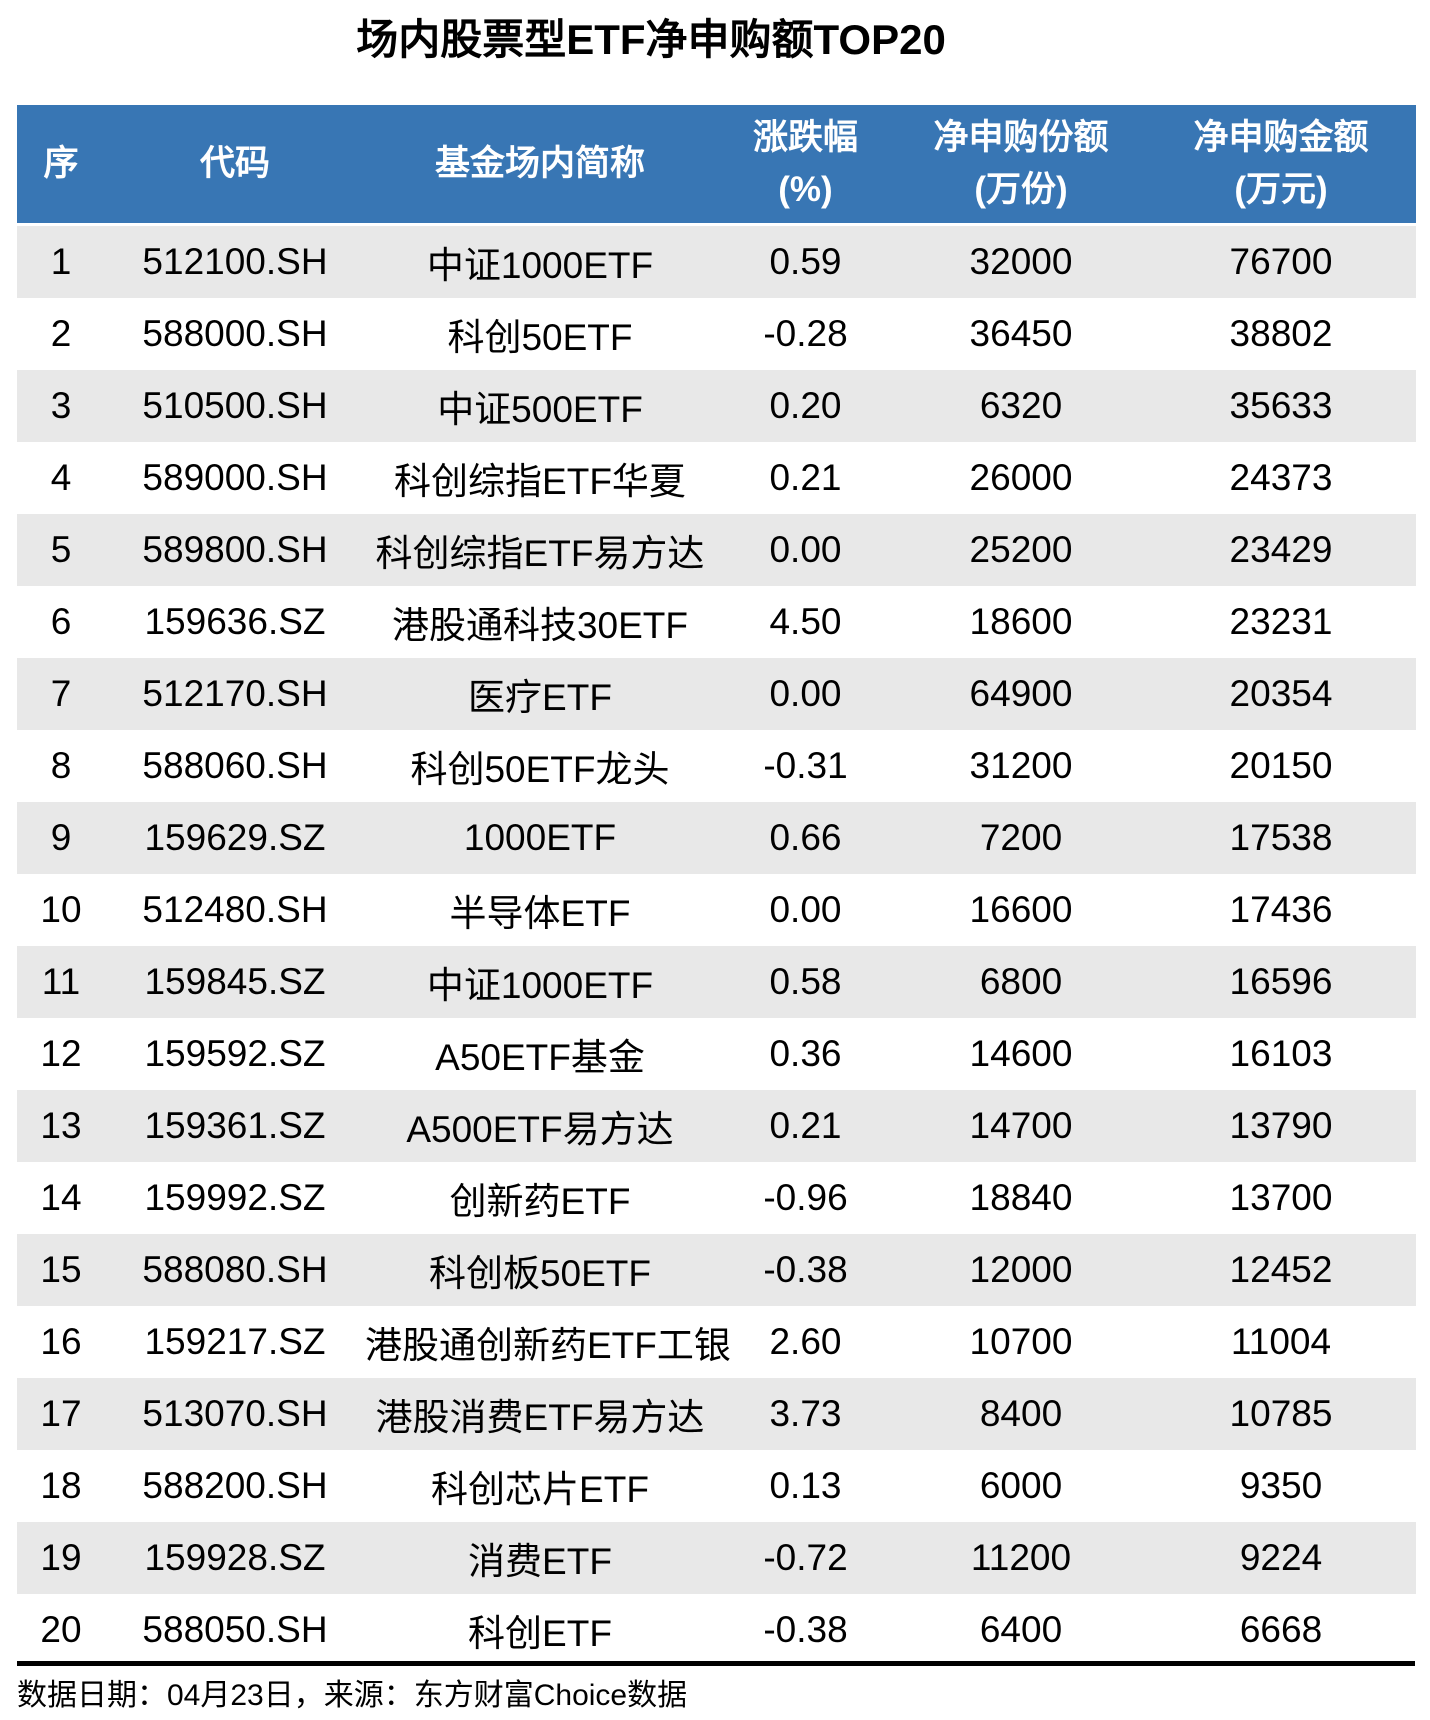 The width and height of the screenshot is (1430, 1720). Describe the element at coordinates (805, 1486) in the screenshot. I see `cell-change-pct: 0.13` at that location.